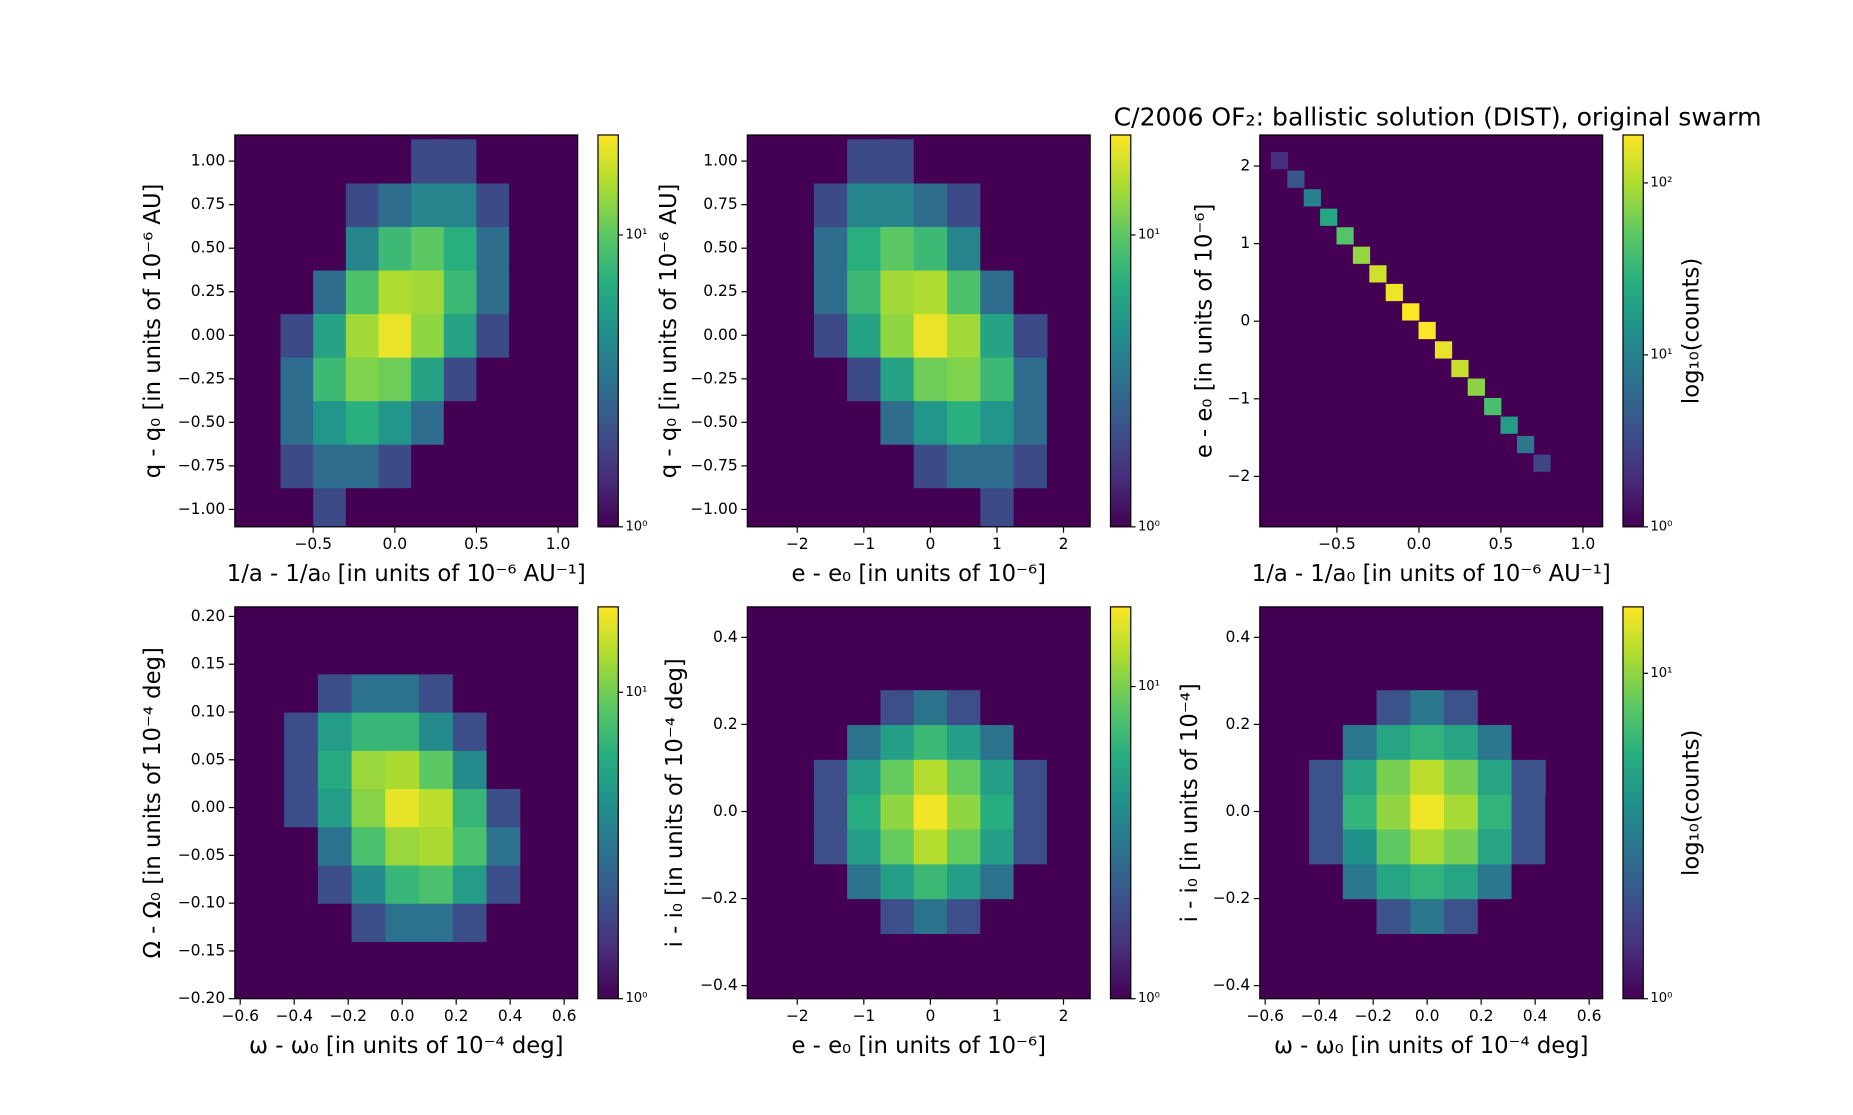  Describe the element at coordinates (202, 855) in the screenshot. I see `y-tick-label: −0.05` at that location.